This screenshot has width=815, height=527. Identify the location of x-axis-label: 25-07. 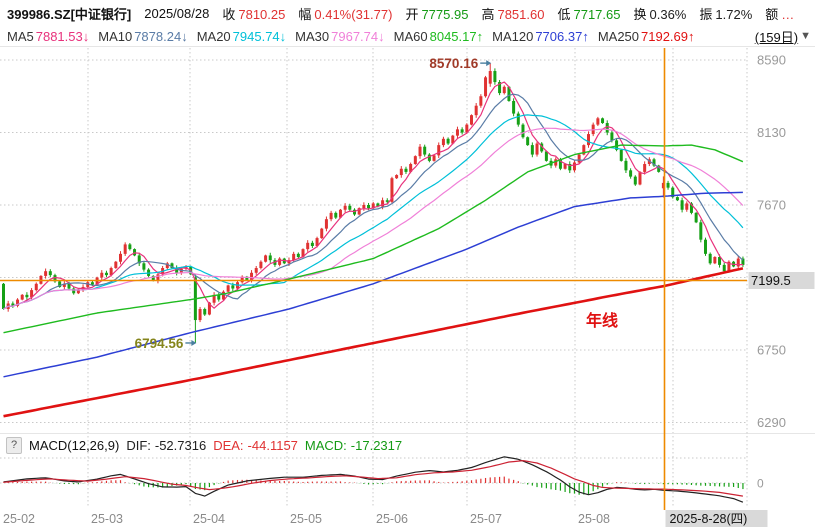
(486, 519).